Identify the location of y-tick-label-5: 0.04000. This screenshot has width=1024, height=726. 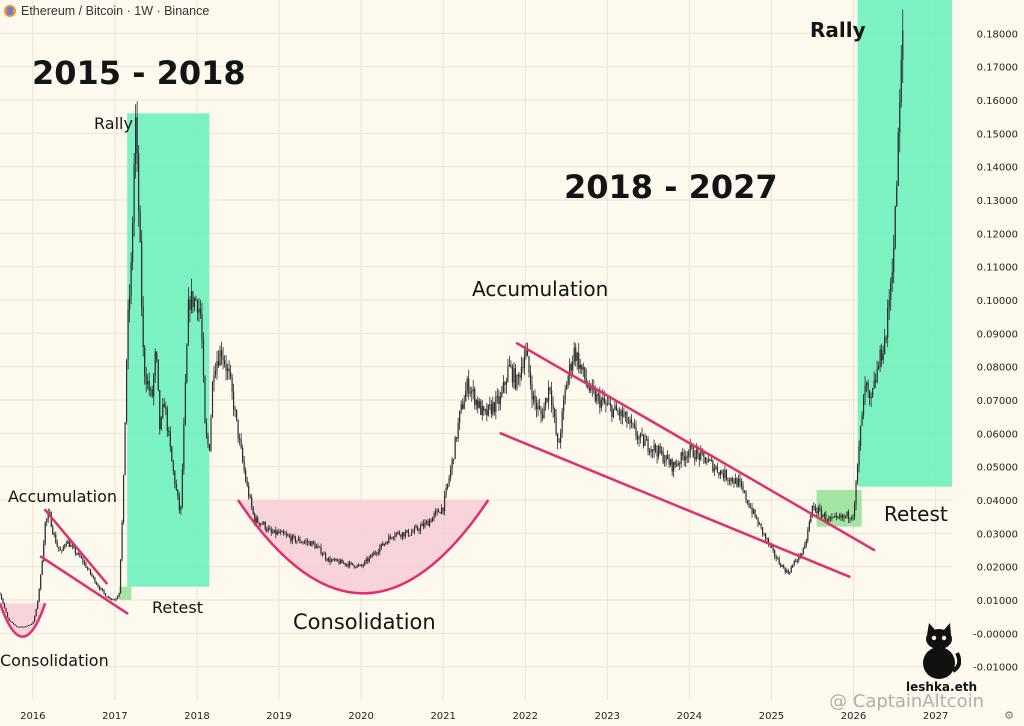
(997, 501).